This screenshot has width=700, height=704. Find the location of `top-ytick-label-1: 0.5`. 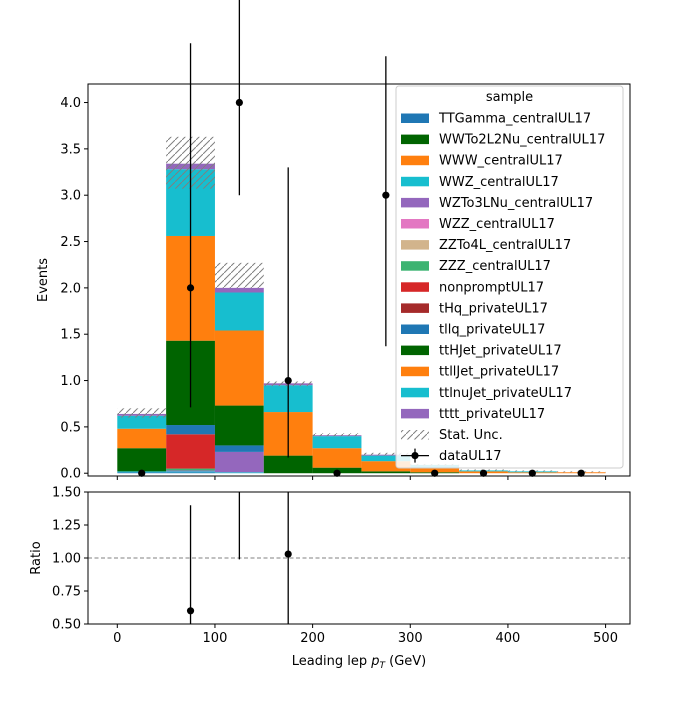

top-ytick-label-1: 0.5 is located at coordinates (70, 427).